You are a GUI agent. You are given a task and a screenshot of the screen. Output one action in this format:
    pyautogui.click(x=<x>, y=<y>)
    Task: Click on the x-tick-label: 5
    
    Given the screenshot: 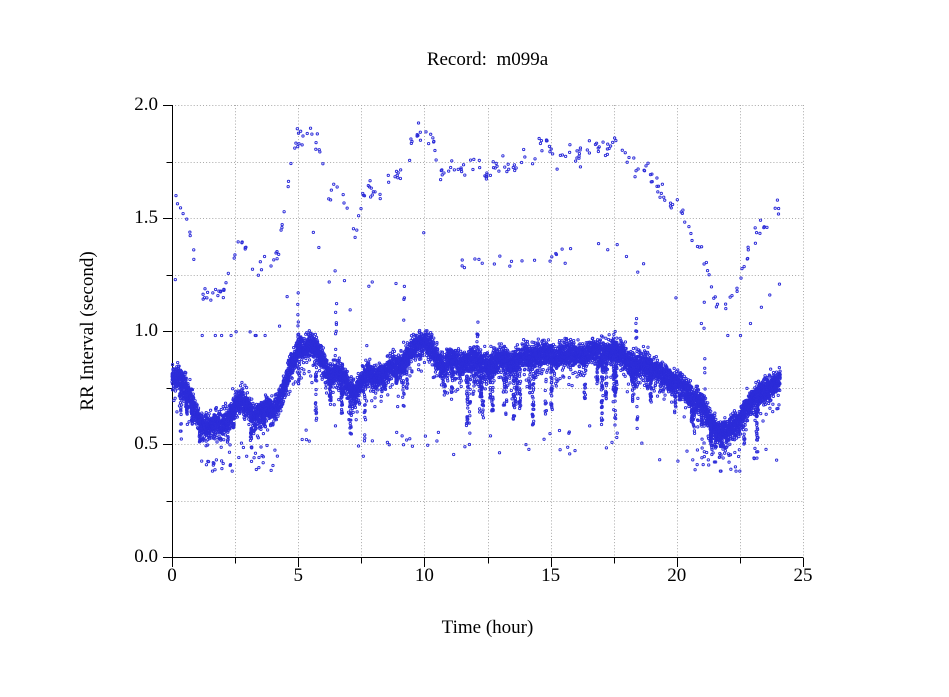 What is the action you would take?
    pyautogui.click(x=298, y=575)
    